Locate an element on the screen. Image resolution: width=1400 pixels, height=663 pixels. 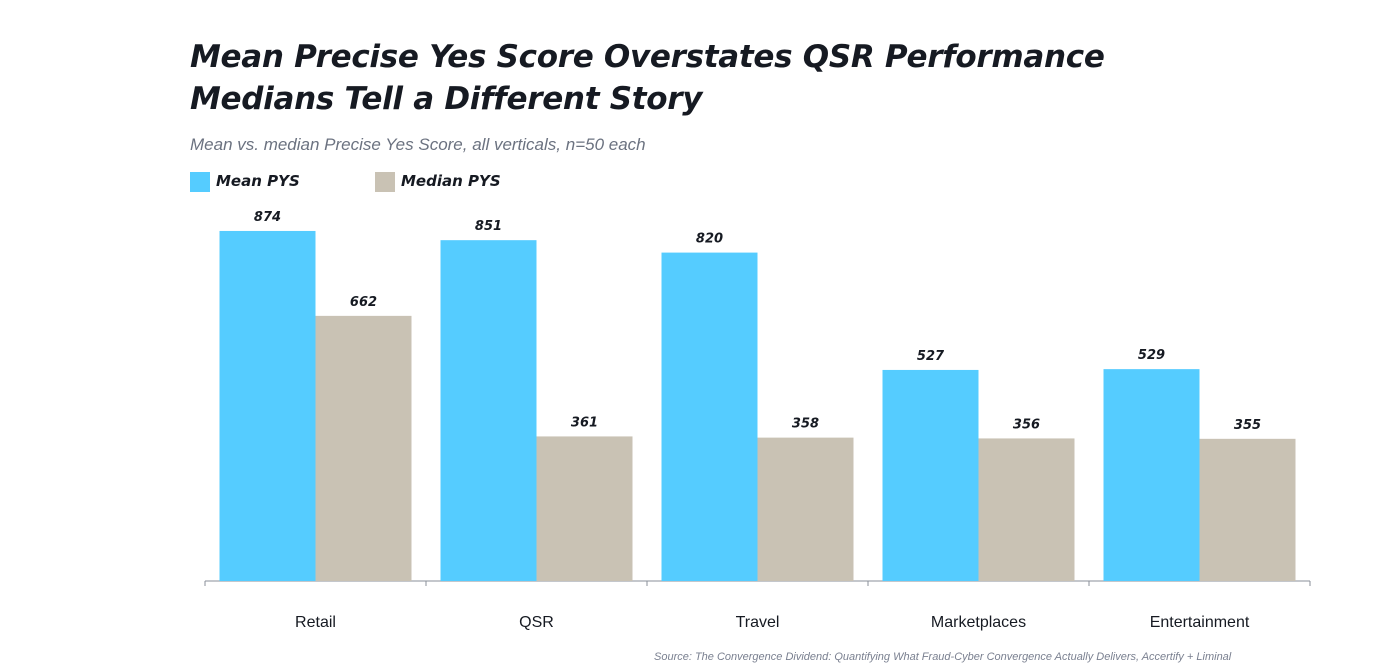
bar-median-qsr is located at coordinates (584, 508).